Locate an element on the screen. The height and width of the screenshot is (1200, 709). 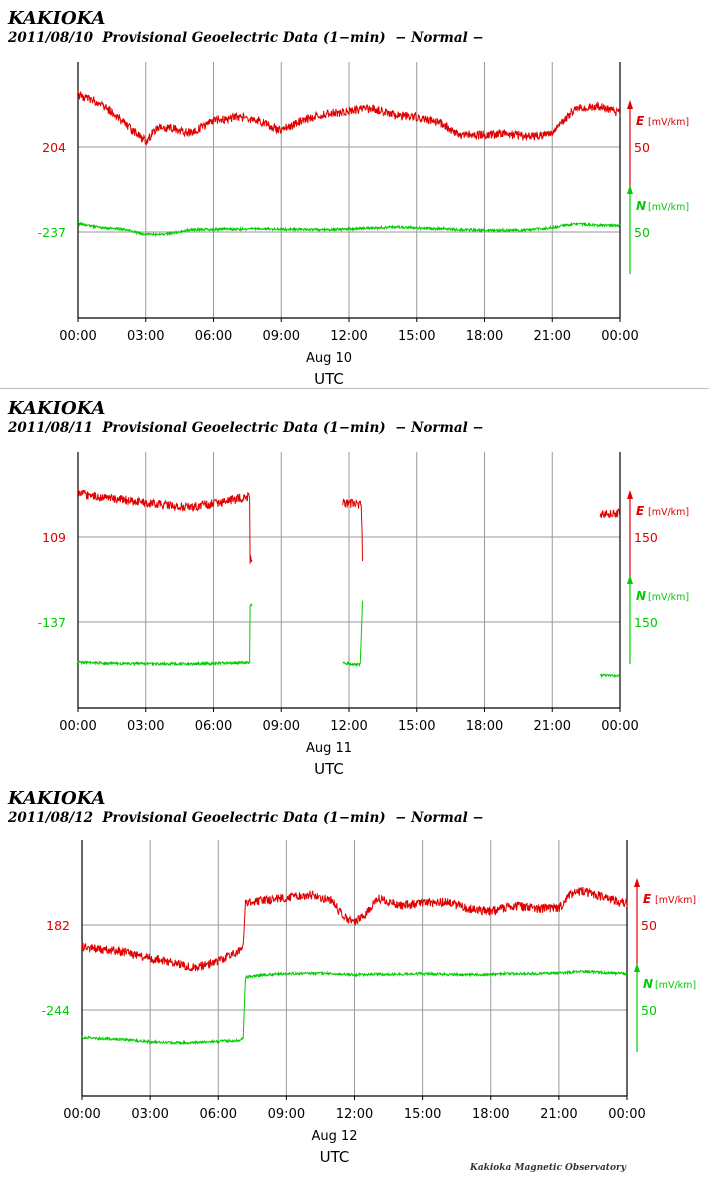
scale-label-n: 150 is located at coordinates (646, 622).